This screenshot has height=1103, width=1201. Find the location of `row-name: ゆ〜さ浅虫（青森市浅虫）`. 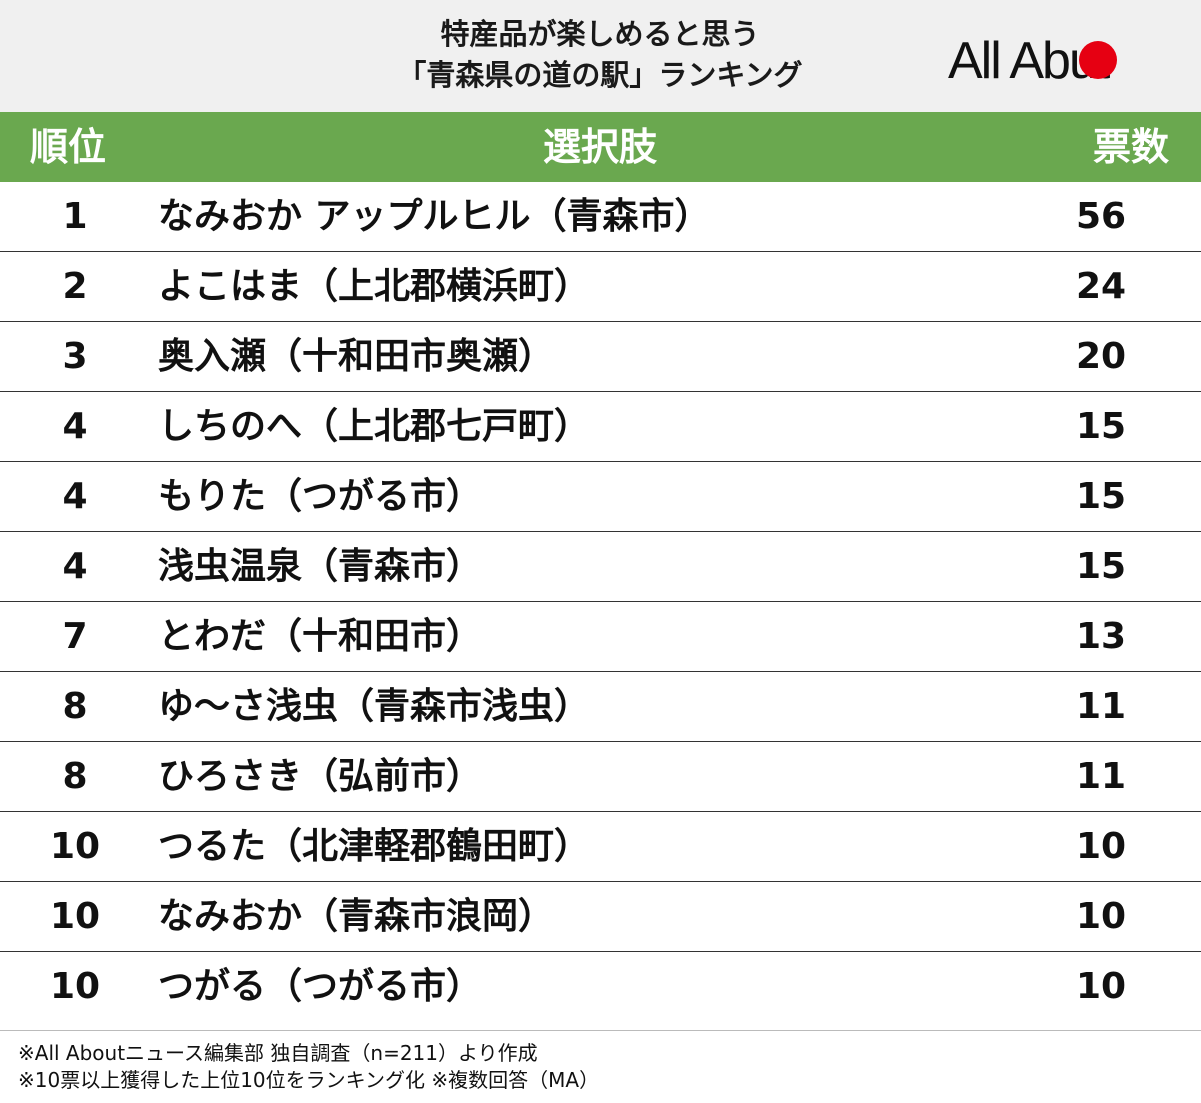

row-name: ゆ〜さ浅虫（青森市浅虫） is located at coordinates (374, 706).